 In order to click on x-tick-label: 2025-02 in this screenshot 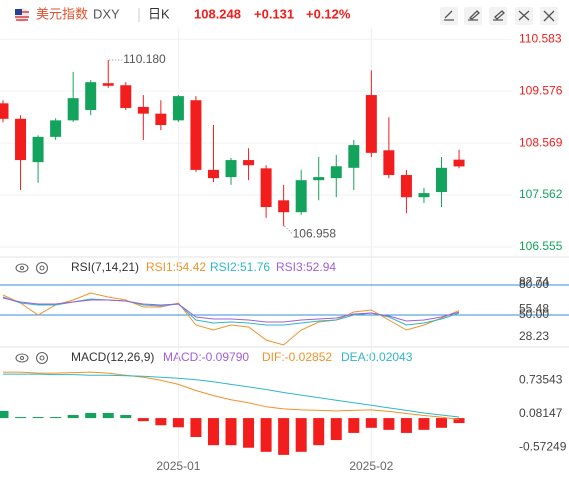, I will do `click(371, 466)`.